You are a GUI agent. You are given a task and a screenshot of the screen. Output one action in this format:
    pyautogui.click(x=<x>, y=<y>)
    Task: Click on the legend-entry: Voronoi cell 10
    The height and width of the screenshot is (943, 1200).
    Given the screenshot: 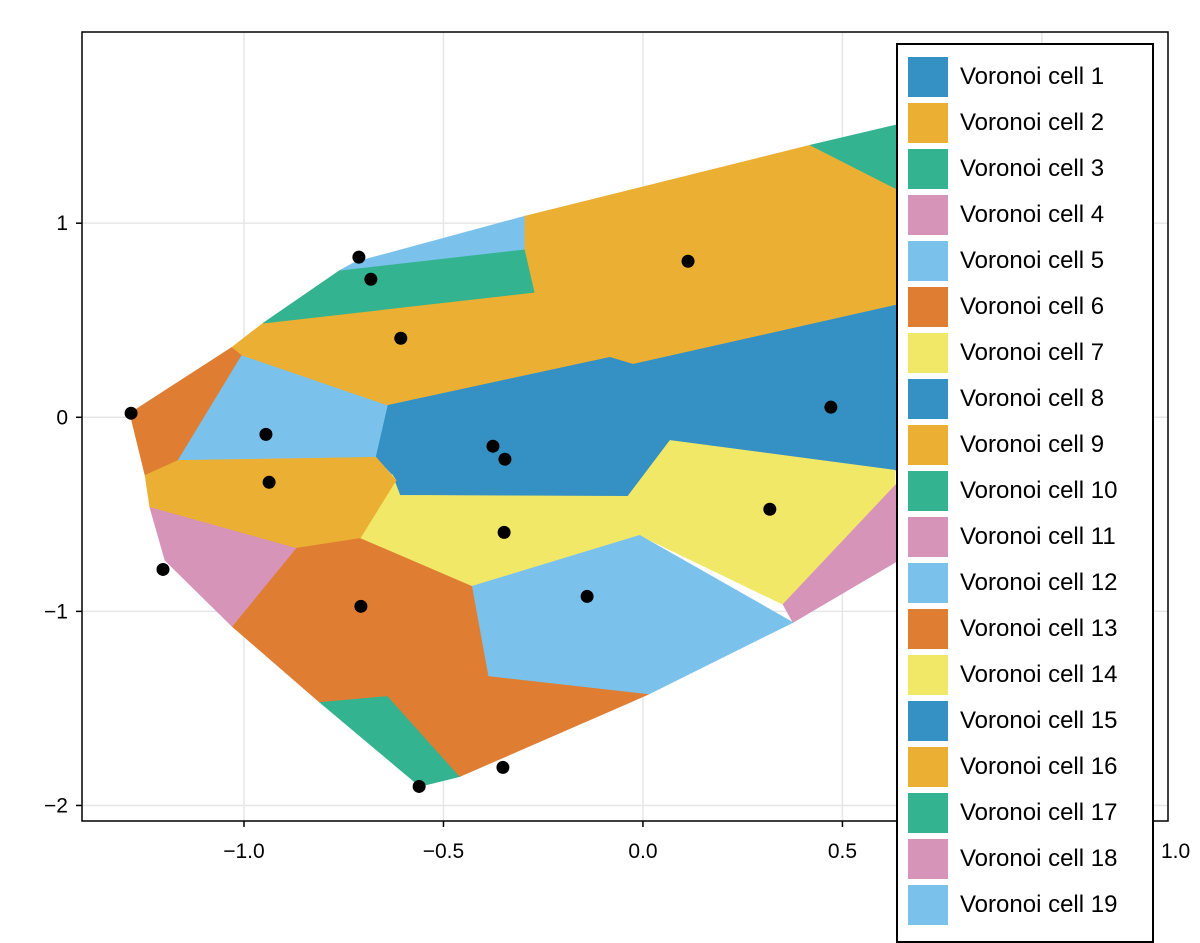 What is the action you would take?
    pyautogui.click(x=1012, y=491)
    